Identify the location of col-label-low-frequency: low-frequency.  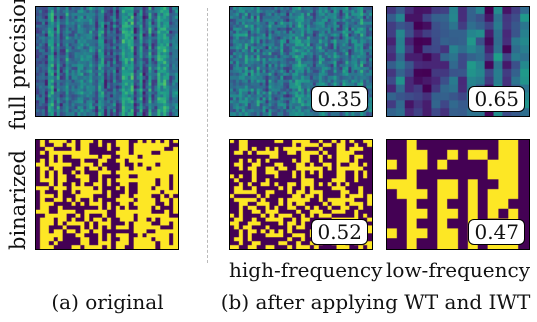
(458, 270).